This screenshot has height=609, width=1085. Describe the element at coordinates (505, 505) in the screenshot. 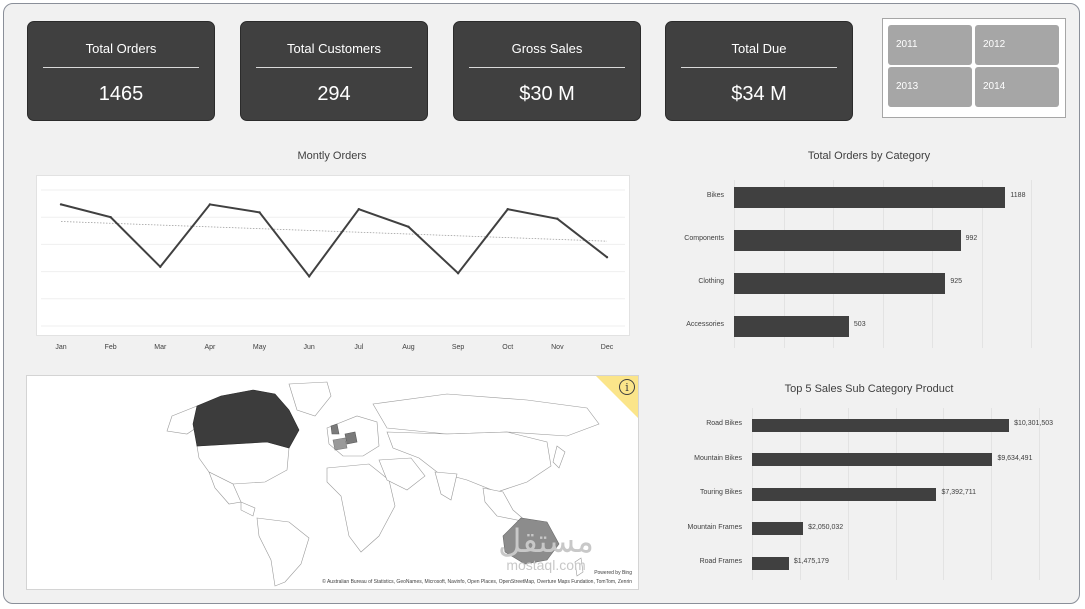

I see `map-southeast-asia` at that location.